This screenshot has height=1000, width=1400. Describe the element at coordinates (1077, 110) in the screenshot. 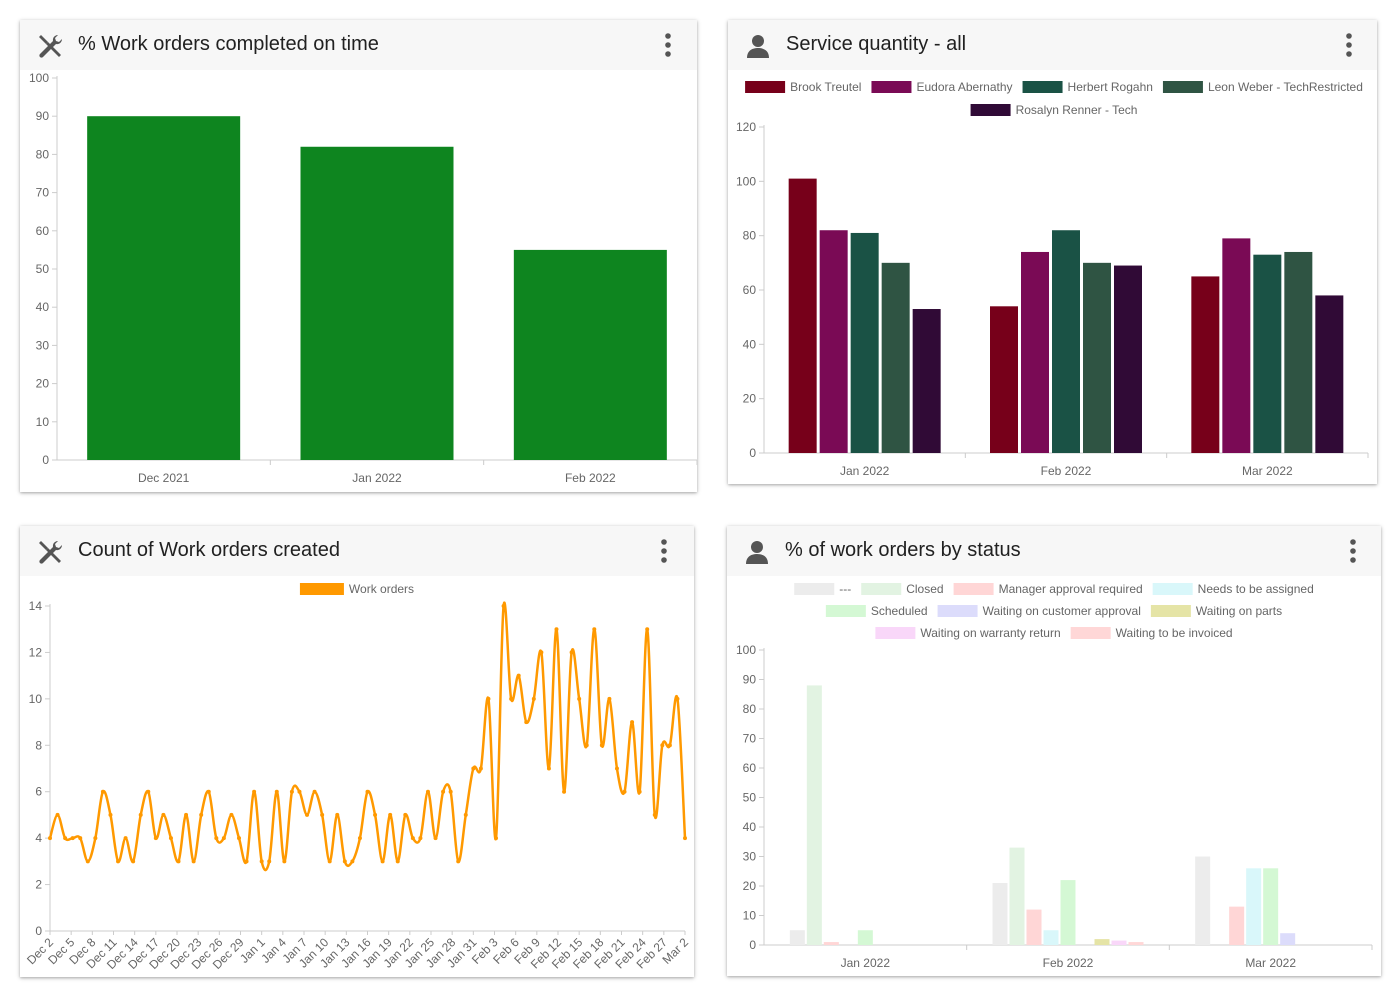

I see `legend-label: Rosalyn Renner - Tech` at that location.